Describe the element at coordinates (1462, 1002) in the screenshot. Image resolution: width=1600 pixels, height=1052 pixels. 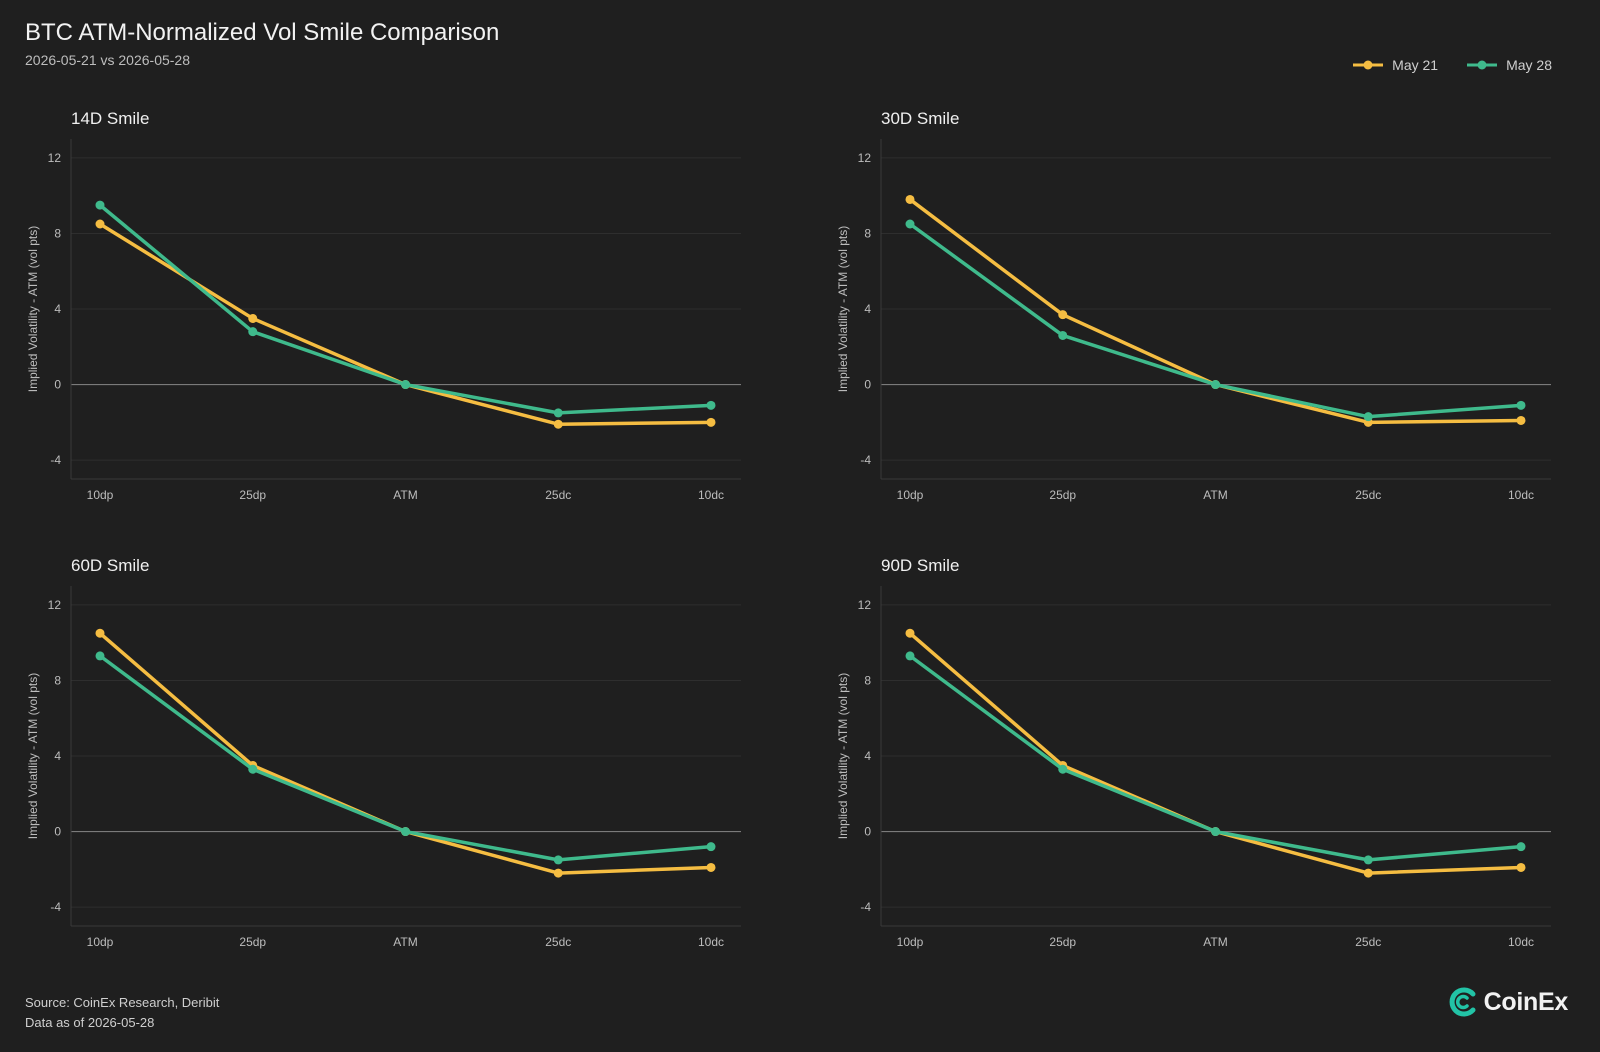
I see `coinex-logo-icon` at that location.